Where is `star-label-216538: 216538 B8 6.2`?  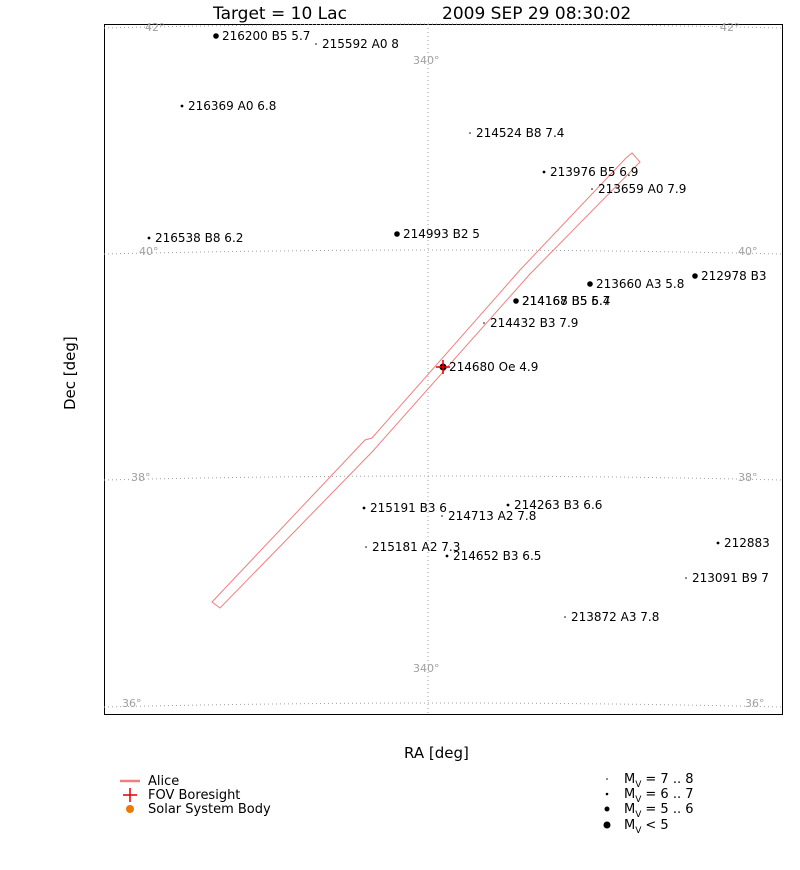 star-label-216538: 216538 B8 6.2 is located at coordinates (199, 238).